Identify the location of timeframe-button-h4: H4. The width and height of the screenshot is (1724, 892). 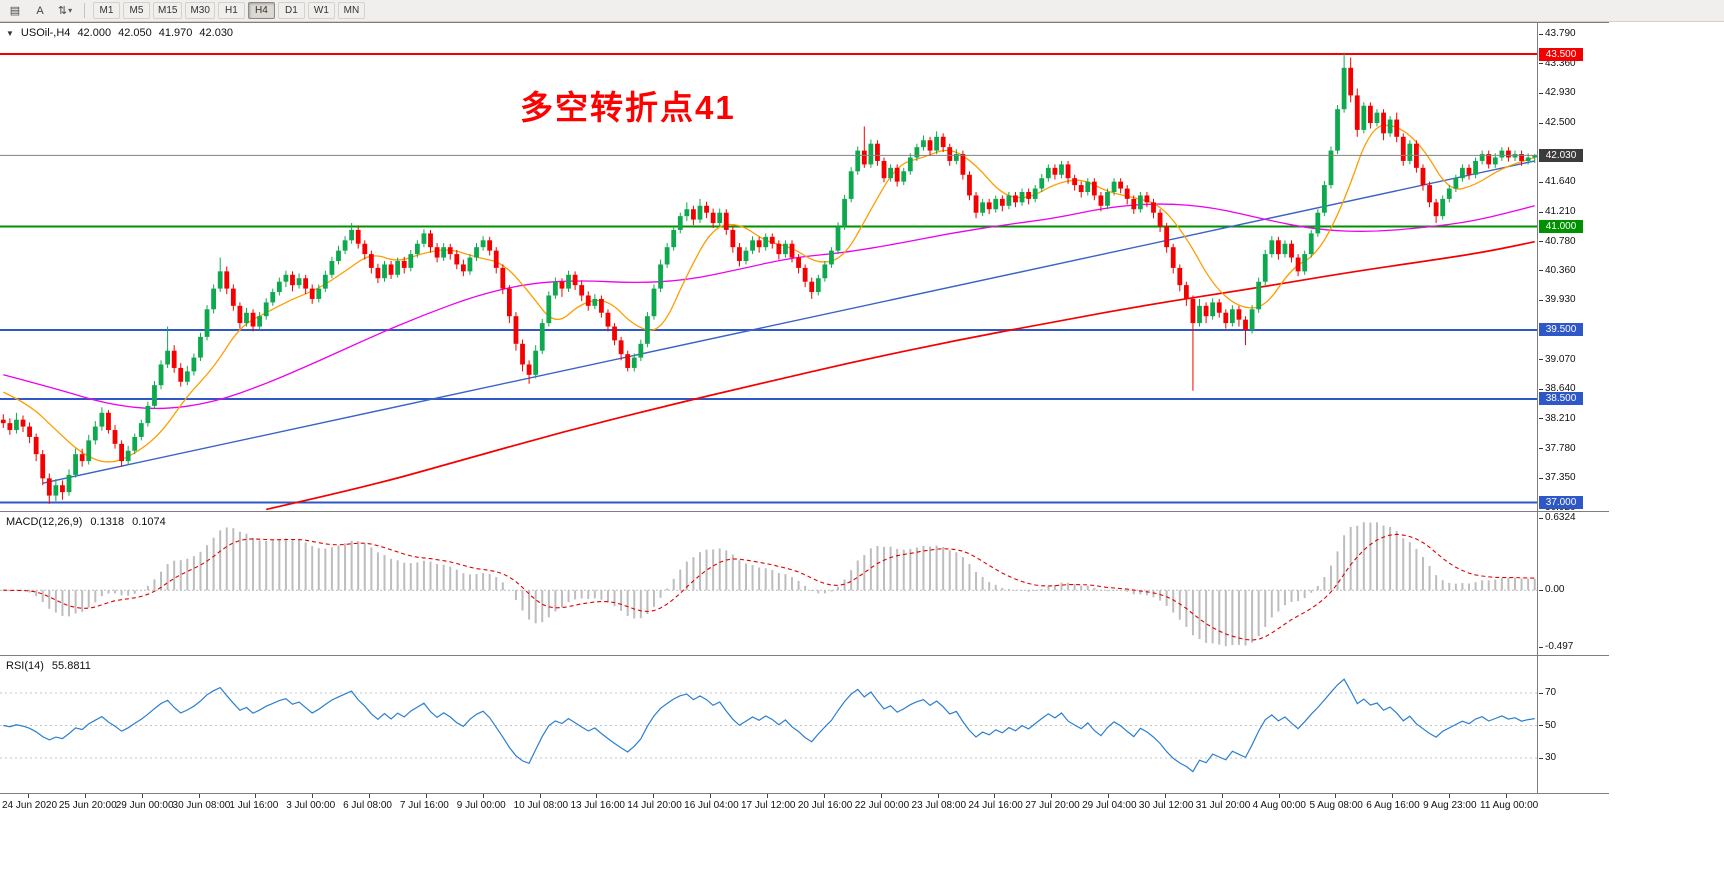
(261, 10).